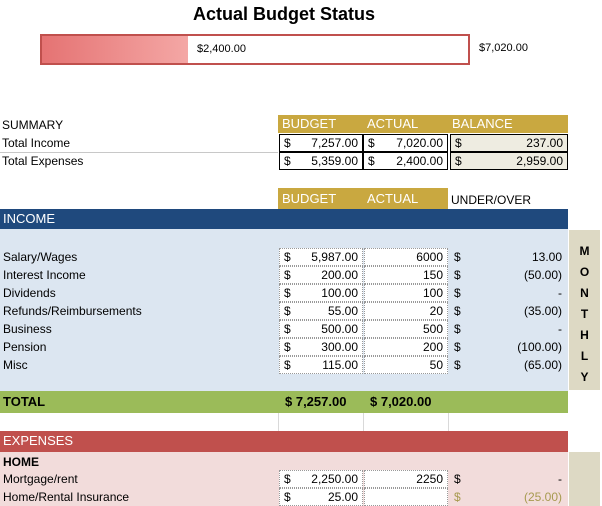 The image size is (602, 506). Describe the element at coordinates (406, 347) in the screenshot. I see `actual-input: 200` at that location.